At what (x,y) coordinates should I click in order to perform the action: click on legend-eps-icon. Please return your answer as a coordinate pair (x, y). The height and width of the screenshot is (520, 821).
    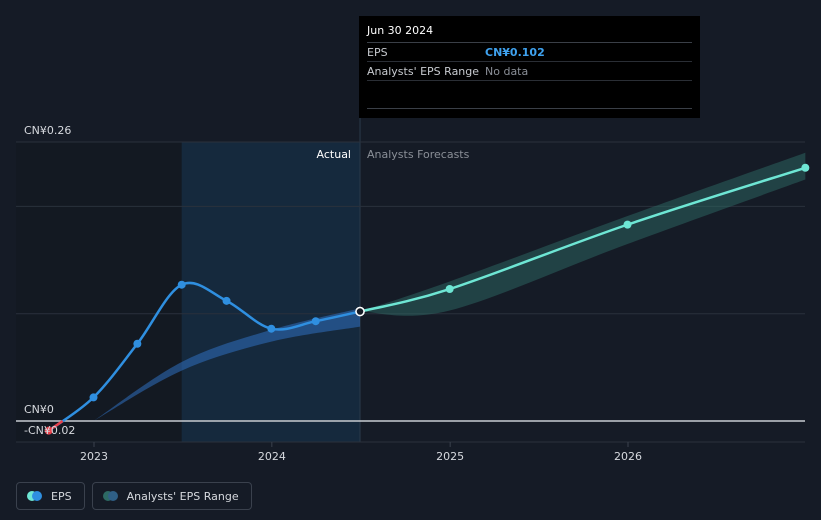
    Looking at the image, I should click on (35, 496).